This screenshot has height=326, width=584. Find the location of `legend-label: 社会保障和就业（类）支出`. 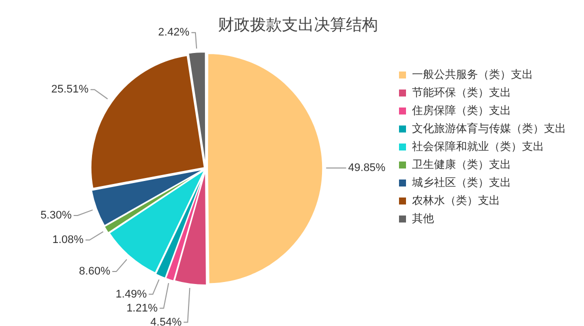

legend-label: 社会保障和就业（类）支出 is located at coordinates (478, 147).